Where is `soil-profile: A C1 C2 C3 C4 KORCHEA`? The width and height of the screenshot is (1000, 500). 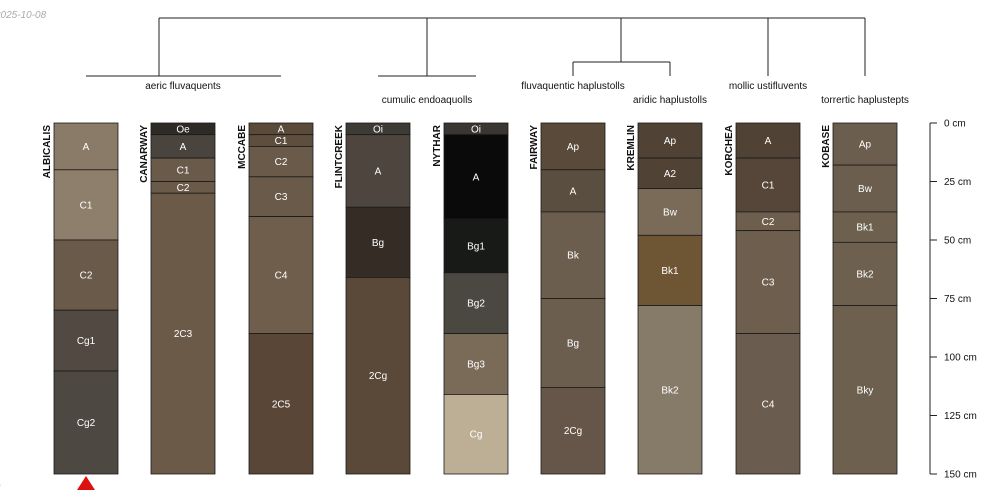
soil-profile: A C1 C2 C3 C4 KORCHEA is located at coordinates (762, 298).